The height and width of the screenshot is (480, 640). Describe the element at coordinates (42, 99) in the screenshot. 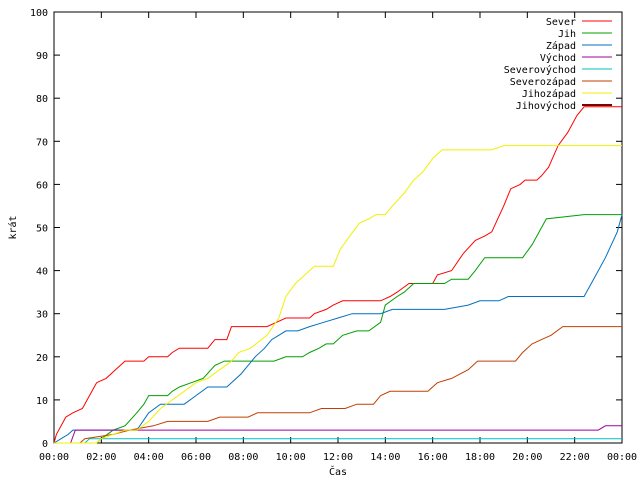

I see `y-tick-label: 80` at that location.